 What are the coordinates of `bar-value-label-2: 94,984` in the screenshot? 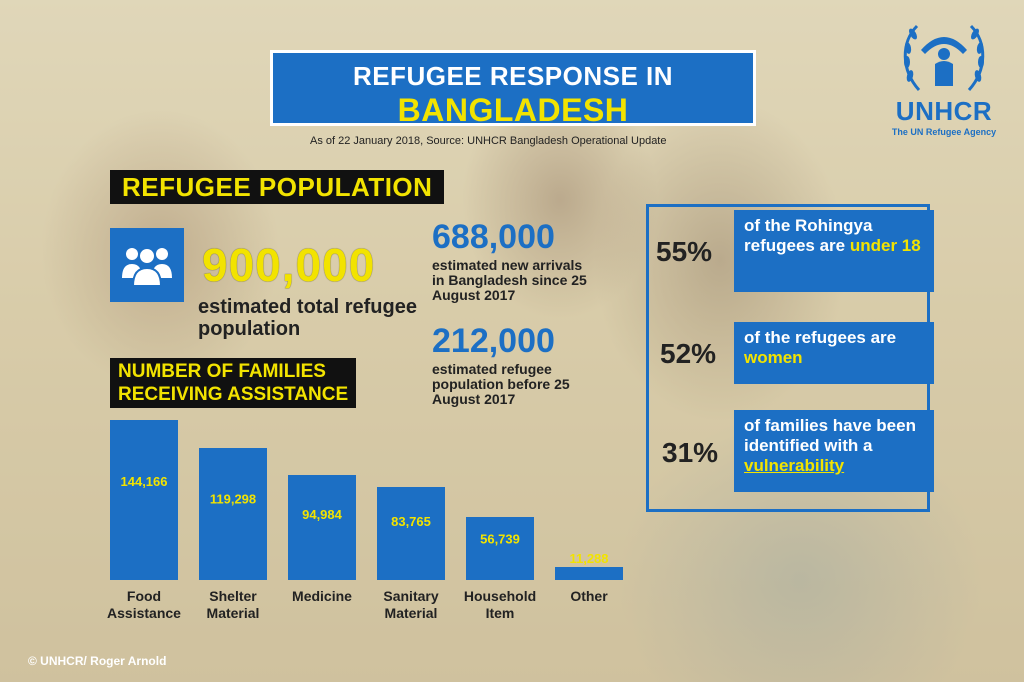 It's located at (322, 514).